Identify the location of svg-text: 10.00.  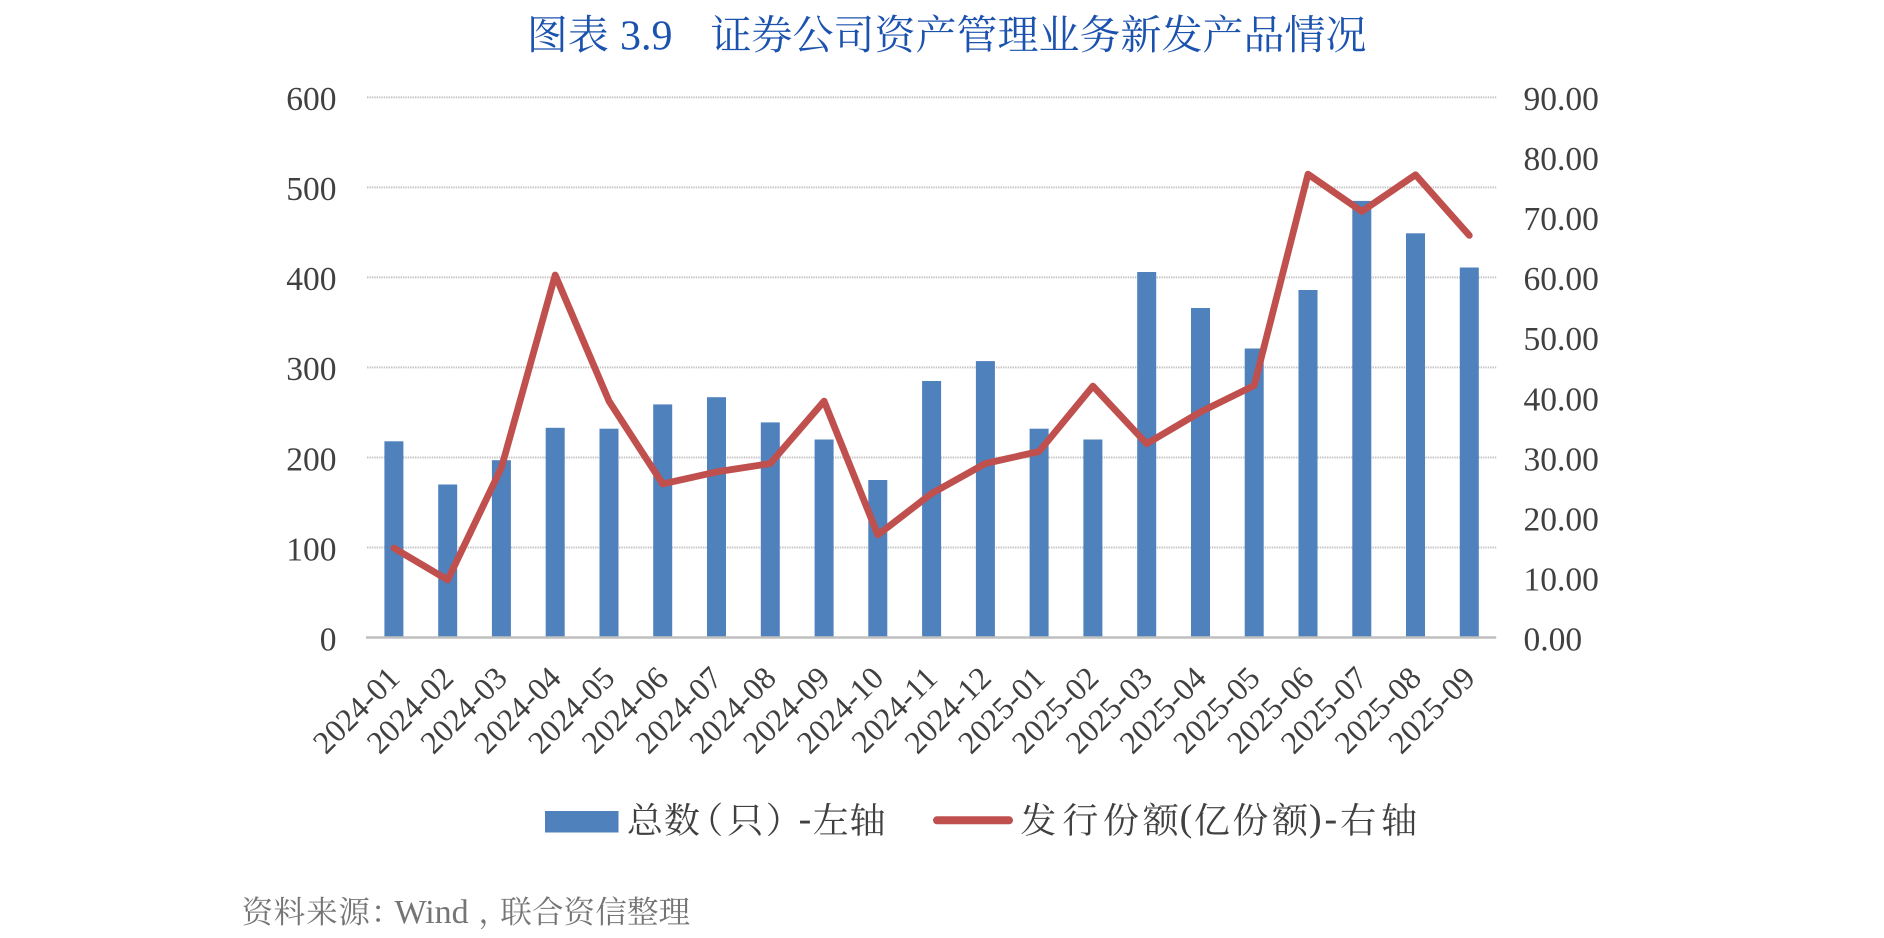
(1561, 579).